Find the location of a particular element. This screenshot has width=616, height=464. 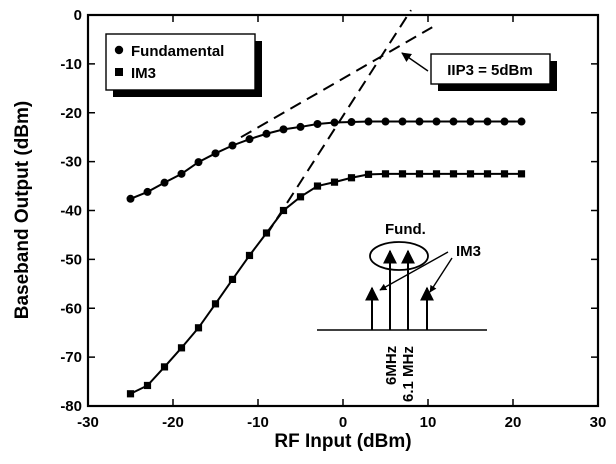

y-tick-label: 0 is located at coordinates (78, 15).